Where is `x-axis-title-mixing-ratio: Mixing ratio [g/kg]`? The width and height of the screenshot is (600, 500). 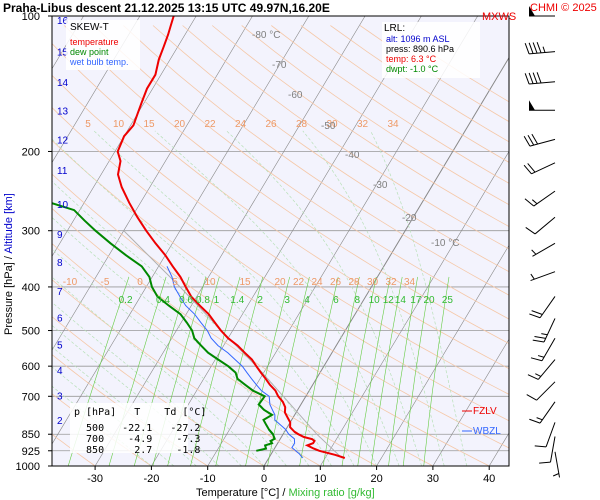
x-axis-title-mixing-ratio: Mixing ratio [g/kg] is located at coordinates (331, 493).